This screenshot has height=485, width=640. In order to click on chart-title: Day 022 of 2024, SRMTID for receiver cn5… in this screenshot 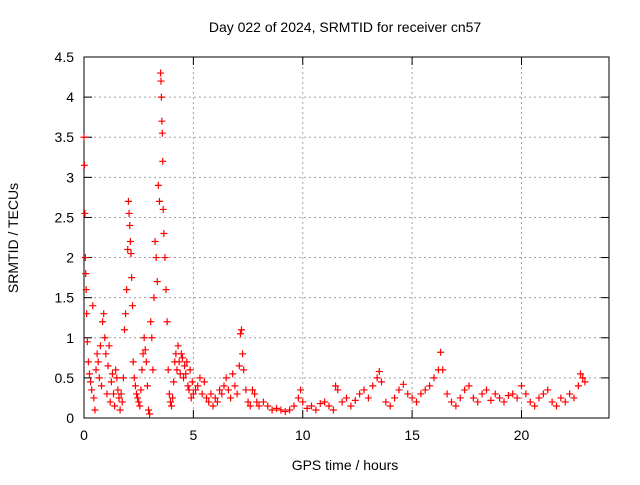, I will do `click(345, 27)`.